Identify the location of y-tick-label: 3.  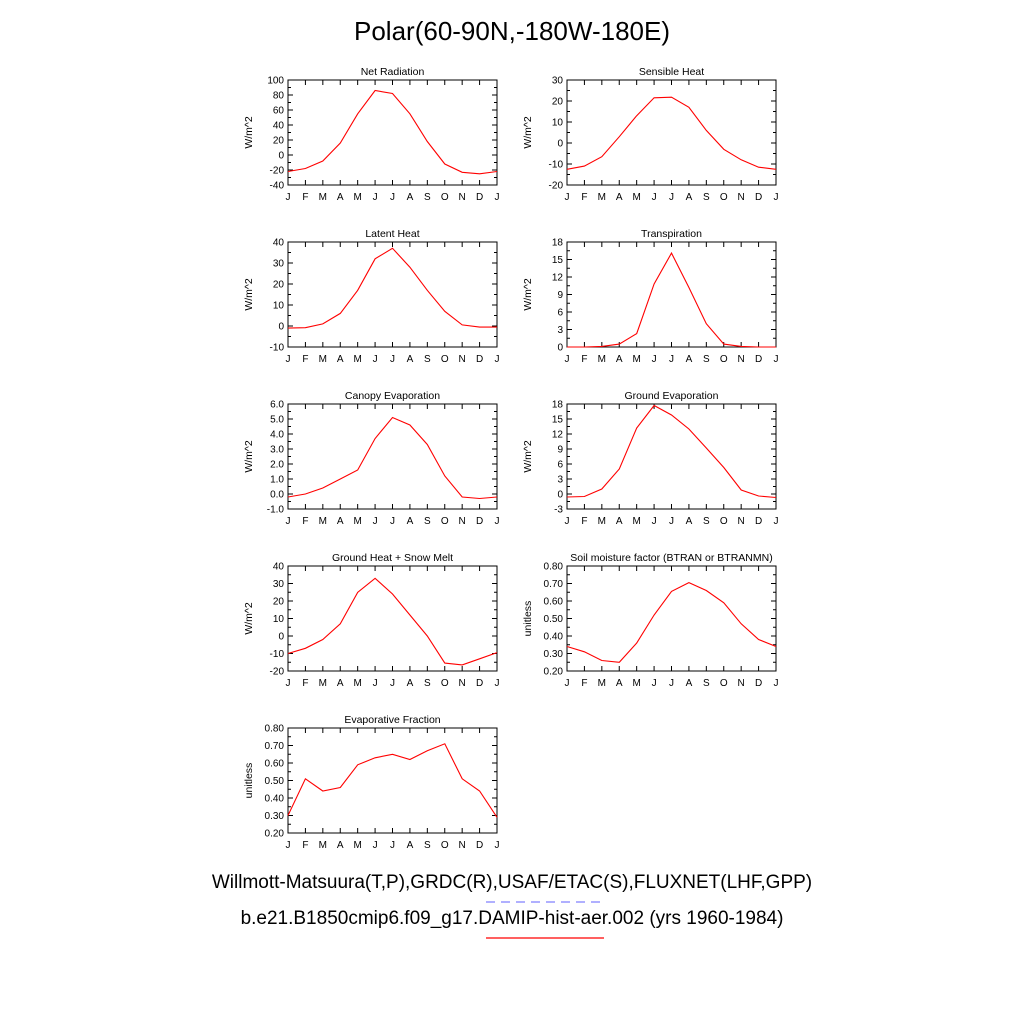
(560, 330).